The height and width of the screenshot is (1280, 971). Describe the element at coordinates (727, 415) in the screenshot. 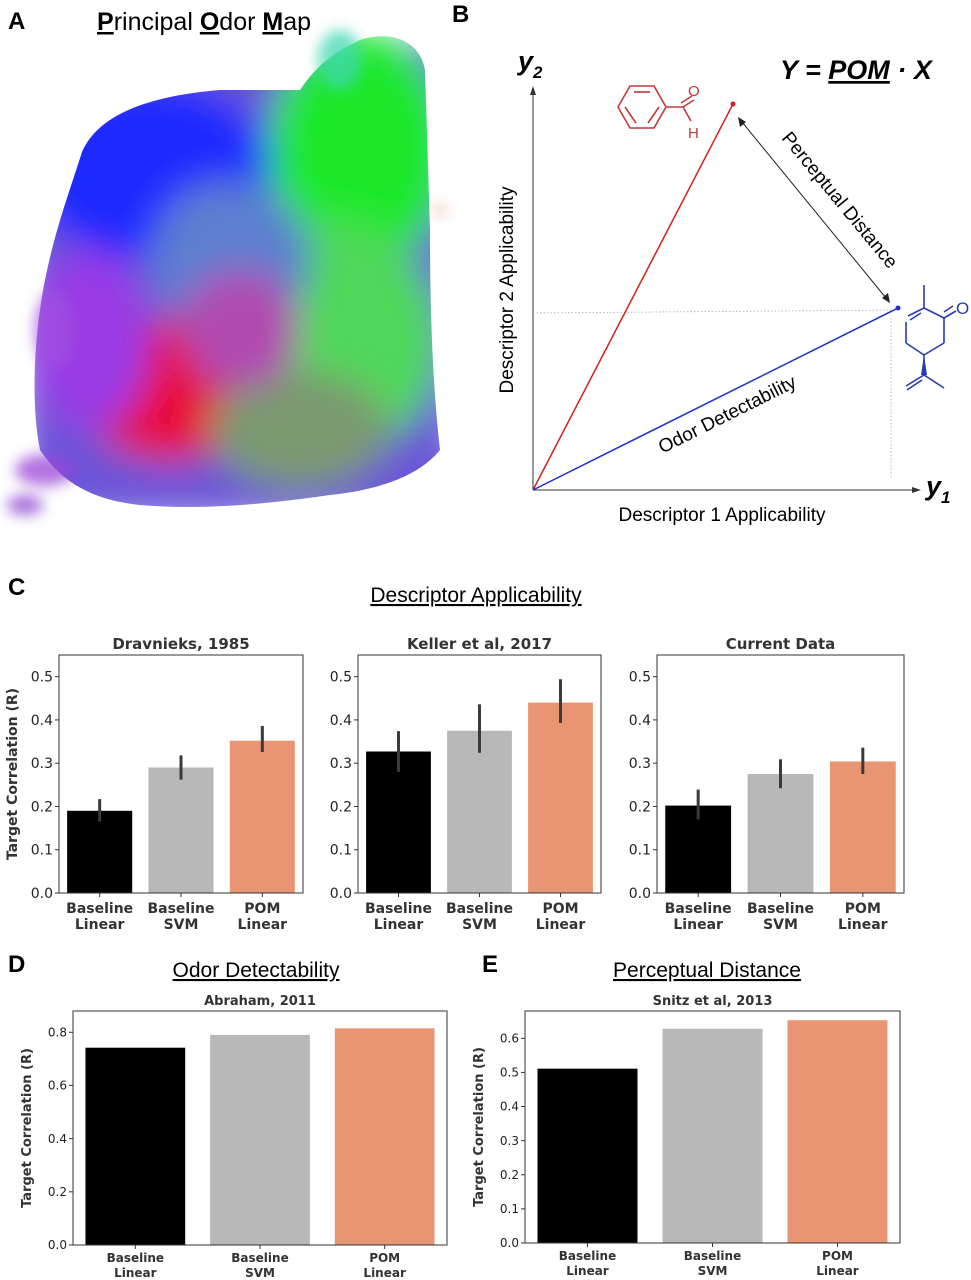

I see `odor-detectability-label: Odor Detectability` at that location.